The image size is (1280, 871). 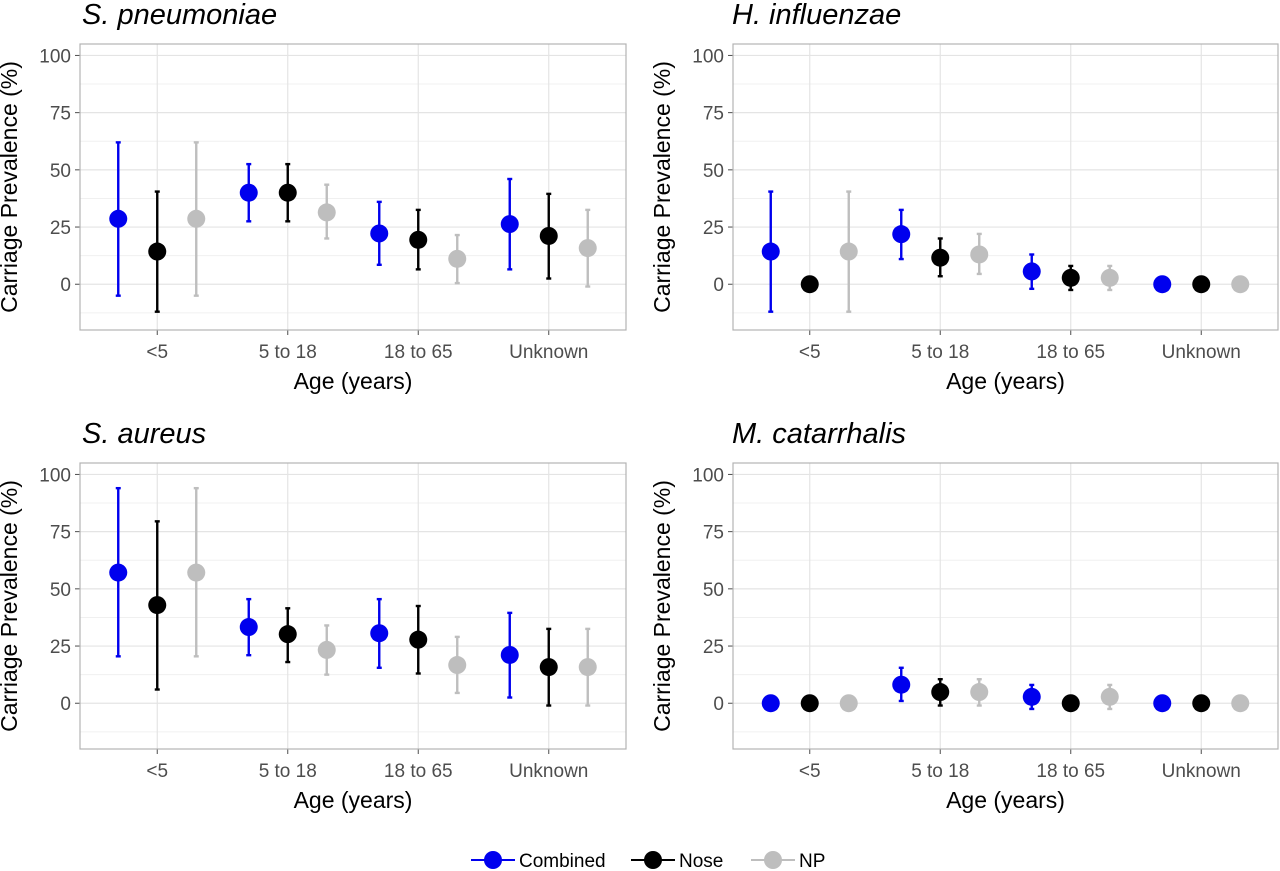 What do you see at coordinates (816, 15) in the screenshot?
I see `panel-title: H. influenzae` at bounding box center [816, 15].